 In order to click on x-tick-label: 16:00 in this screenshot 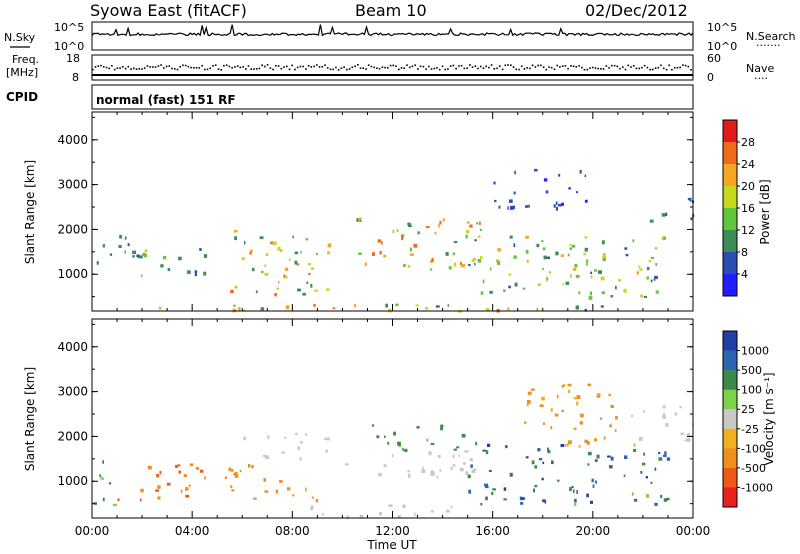, I will do `click(492, 531)`.